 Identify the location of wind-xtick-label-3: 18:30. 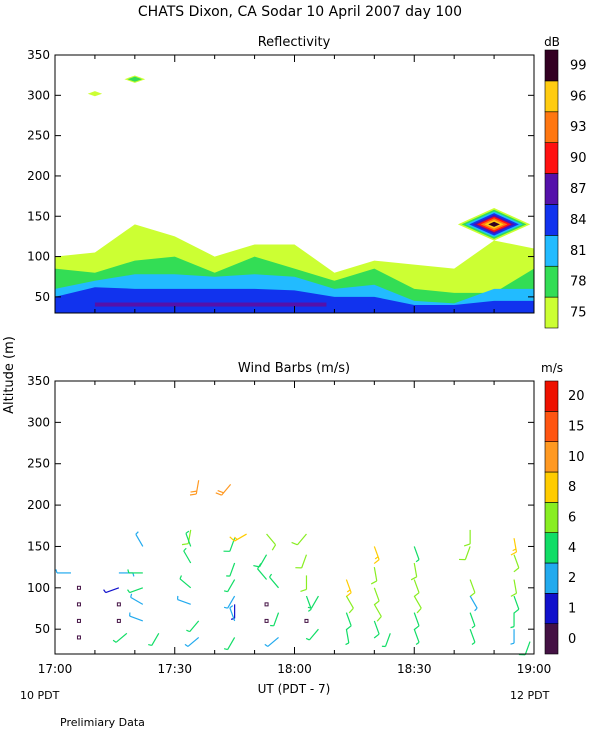
(414, 669).